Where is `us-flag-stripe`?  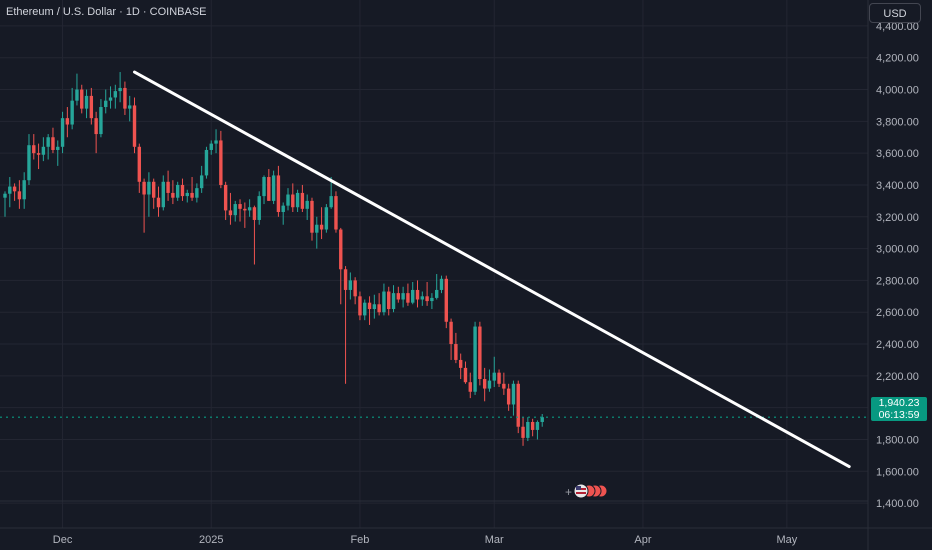
us-flag-stripe is located at coordinates (581, 493).